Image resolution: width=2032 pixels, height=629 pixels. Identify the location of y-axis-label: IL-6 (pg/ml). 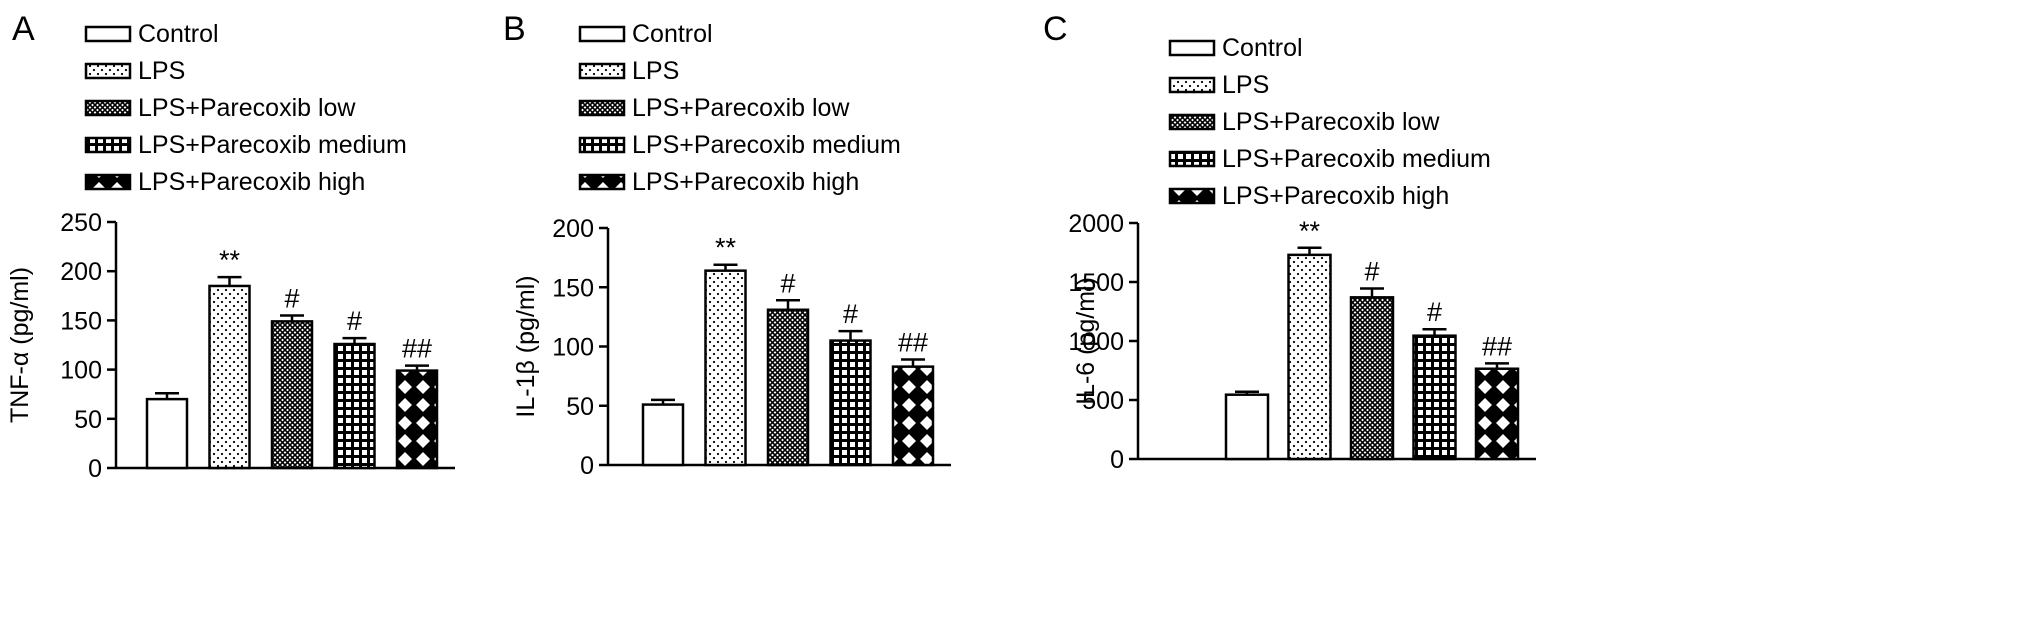
(1086, 341).